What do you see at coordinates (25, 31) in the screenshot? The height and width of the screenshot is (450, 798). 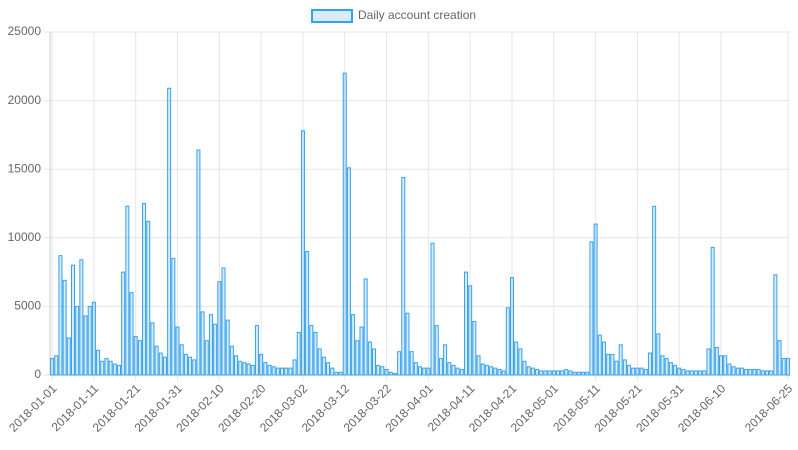 I see `y-tick-label: 25000` at bounding box center [25, 31].